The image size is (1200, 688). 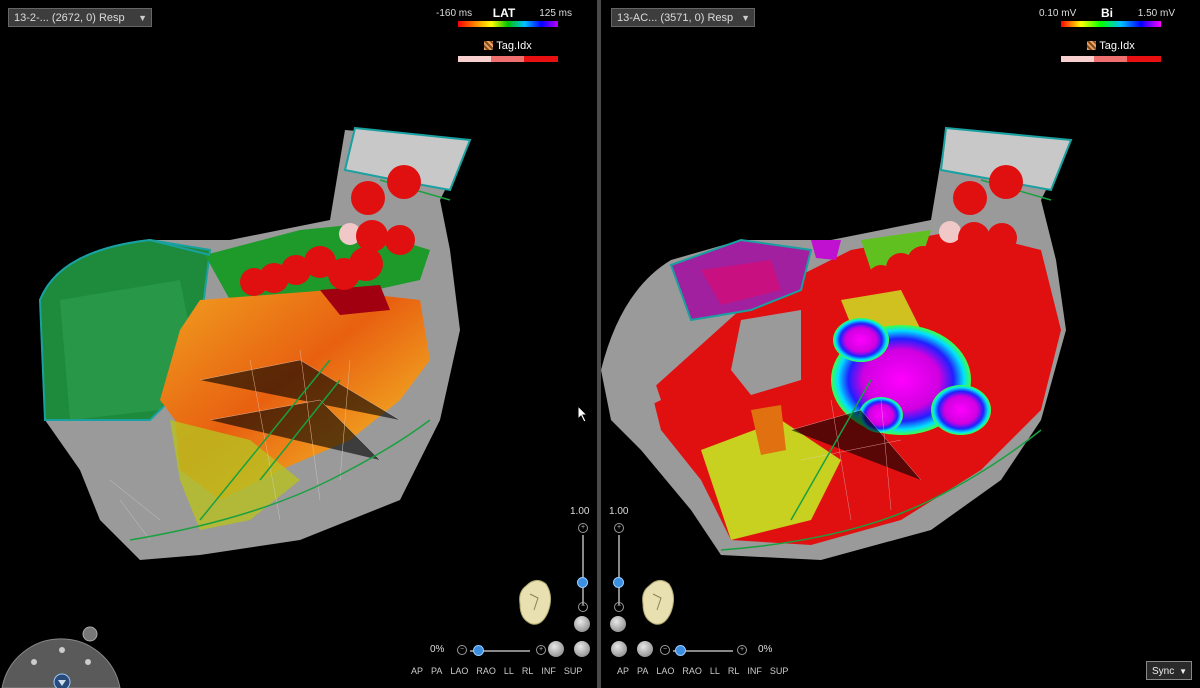 What do you see at coordinates (665, 671) in the screenshot?
I see `view-lao-right: LAO` at bounding box center [665, 671].